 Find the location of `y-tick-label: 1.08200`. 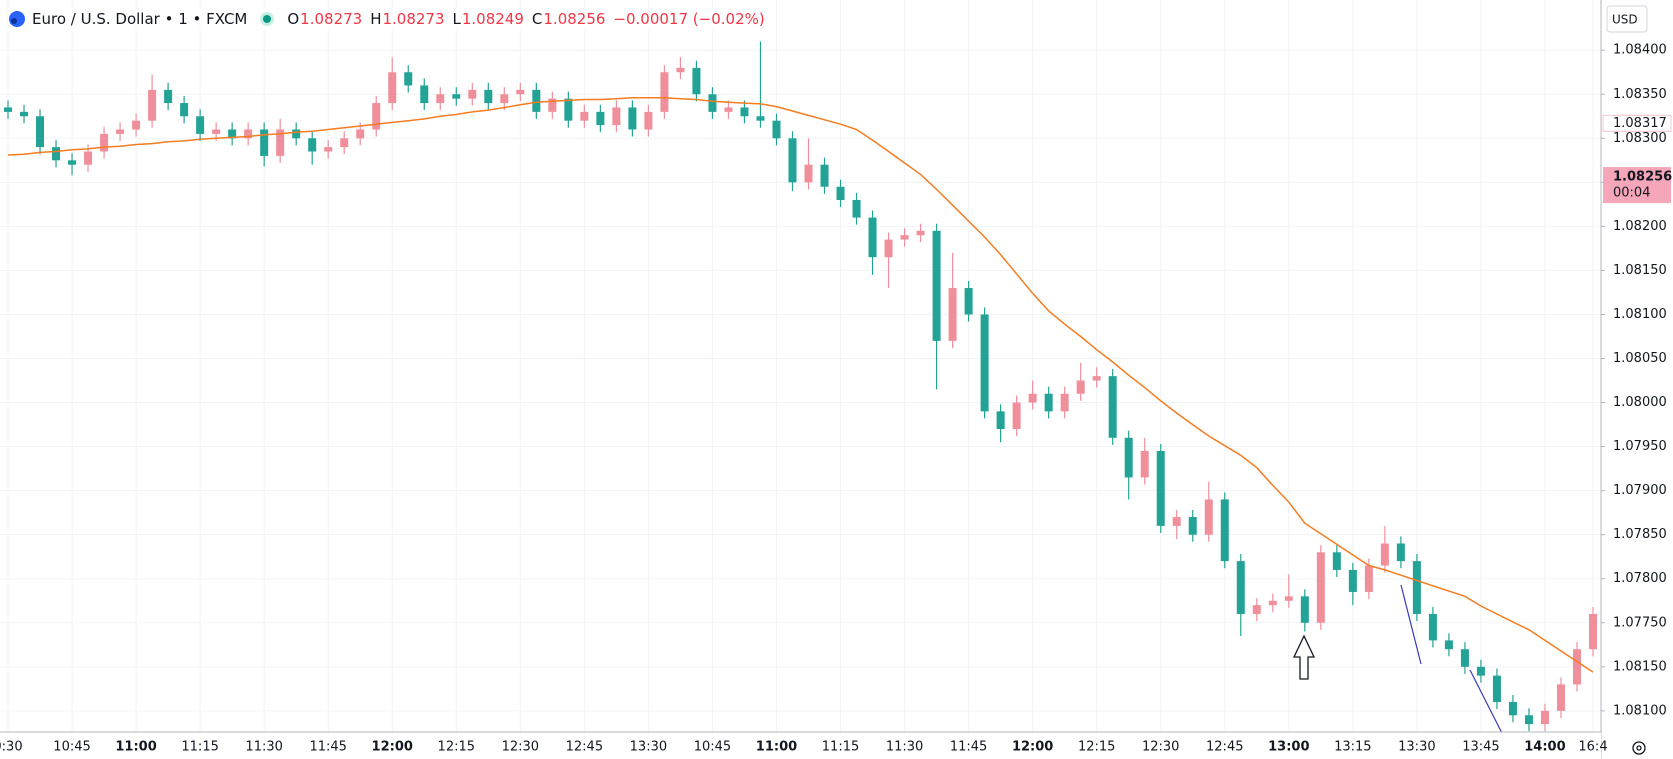

y-tick-label: 1.08200 is located at coordinates (1640, 226).